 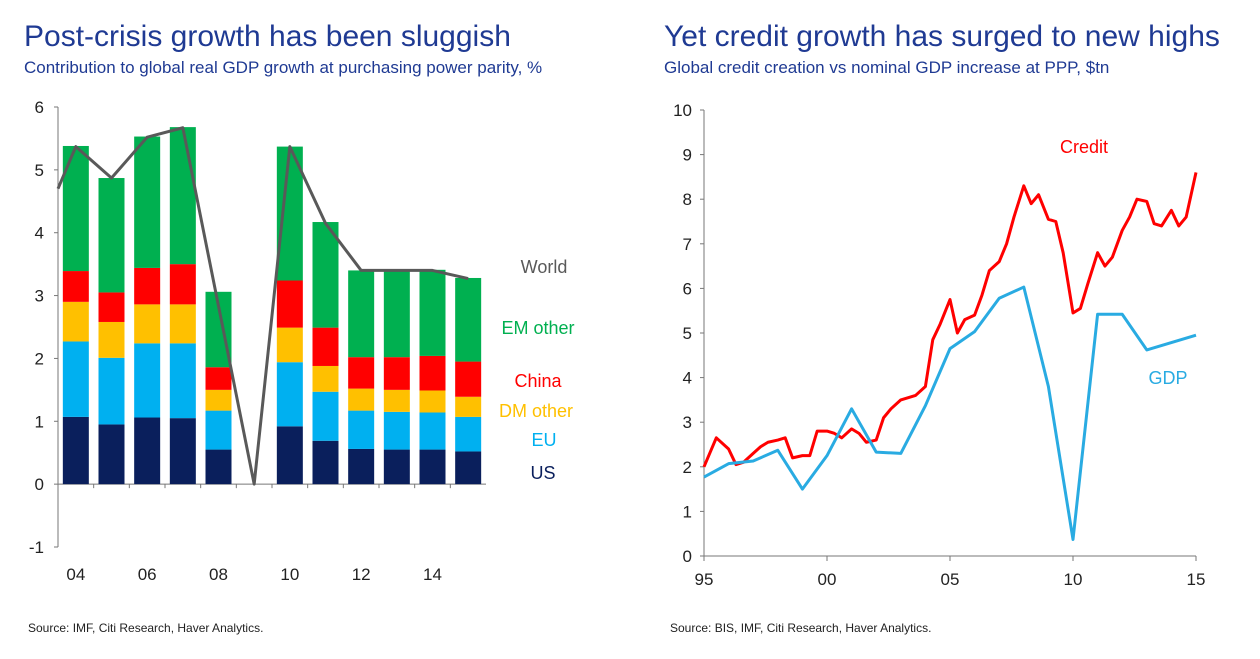 What do you see at coordinates (543, 440) in the screenshot?
I see `legend-label-eu: EU` at bounding box center [543, 440].